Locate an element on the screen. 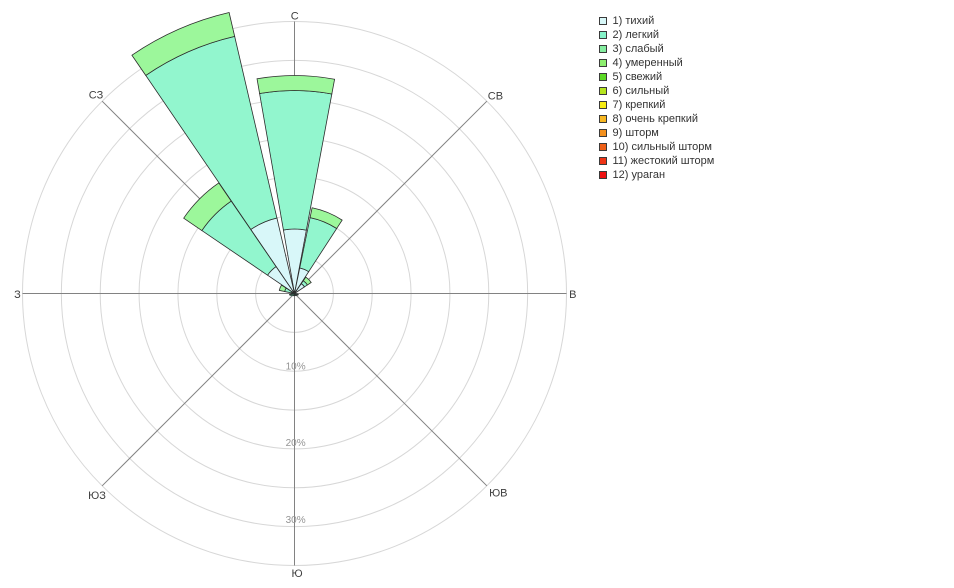 This screenshot has width=954, height=588. svg-text: ЮВ is located at coordinates (498, 494).